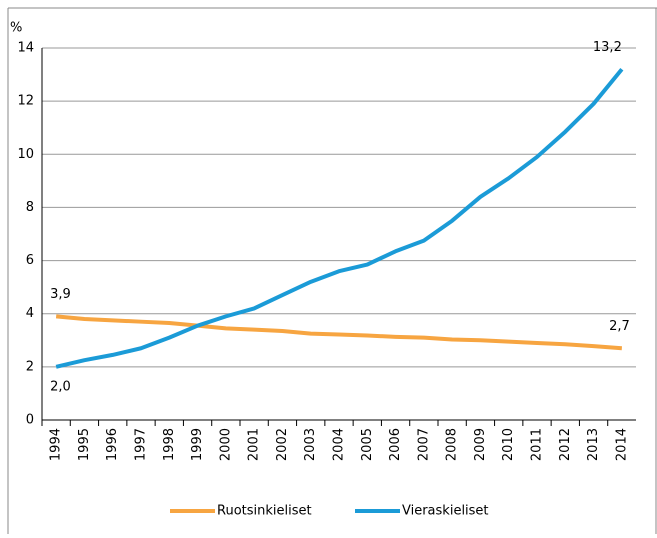 The height and width of the screenshot is (538, 657). I want to click on y-tick-label: 14, so click(25, 48).